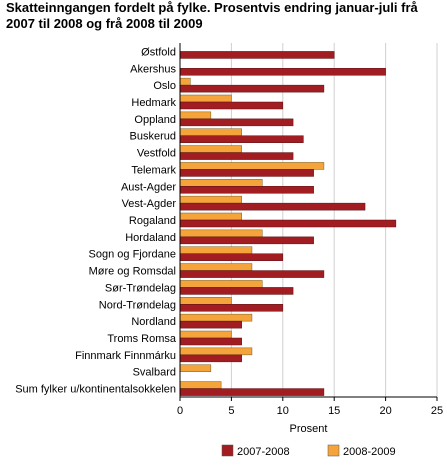 The height and width of the screenshot is (470, 447). Describe the element at coordinates (227, 450) in the screenshot. I see `legend-swatch-2007-2008` at that location.